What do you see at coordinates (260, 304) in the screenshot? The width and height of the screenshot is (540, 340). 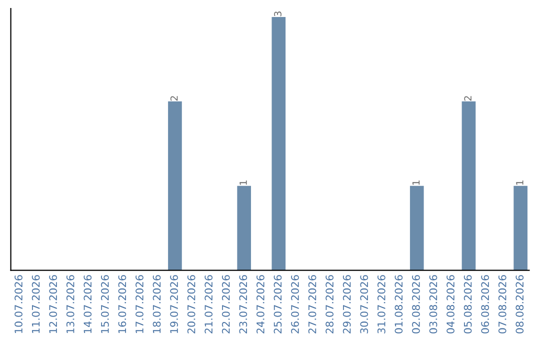 I see `x-tick-label: 24.07.2026` at bounding box center [260, 304].